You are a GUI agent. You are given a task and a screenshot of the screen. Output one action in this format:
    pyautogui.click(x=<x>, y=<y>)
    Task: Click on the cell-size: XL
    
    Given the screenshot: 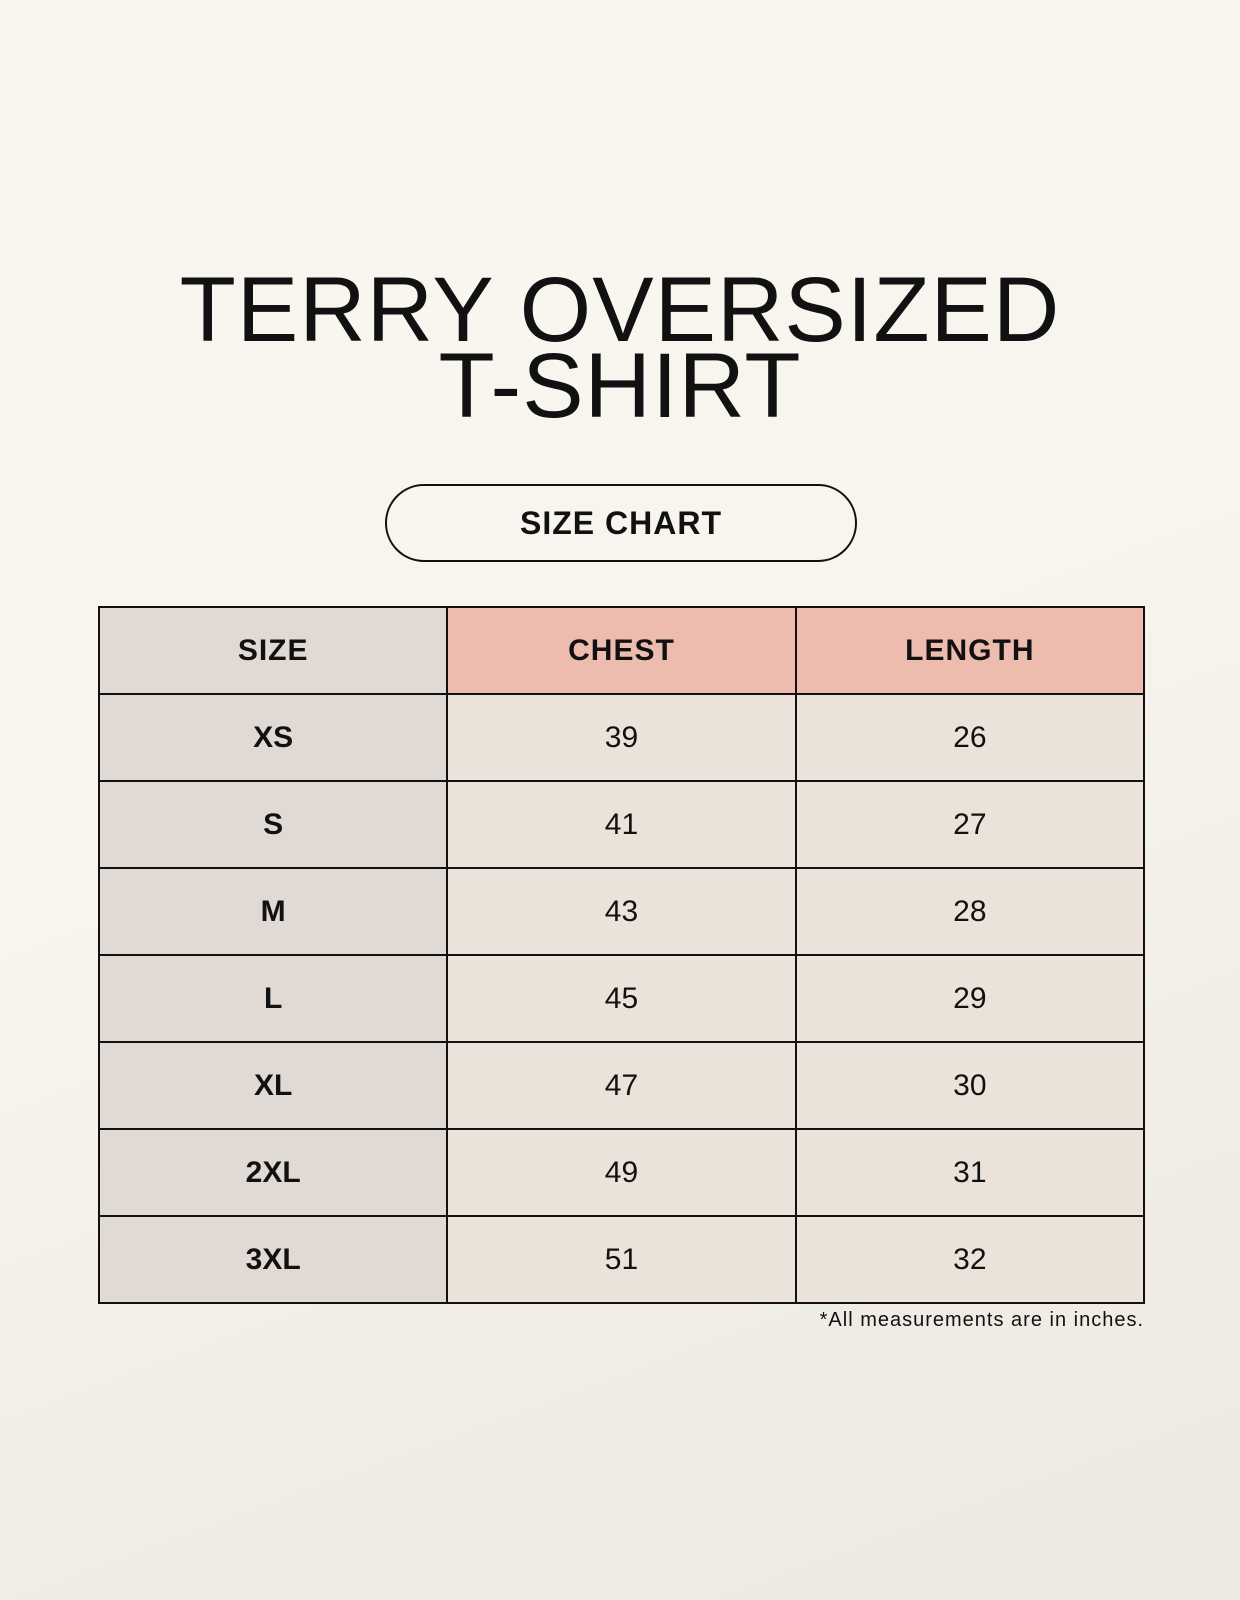 What is the action you would take?
    pyautogui.click(x=273, y=1085)
    